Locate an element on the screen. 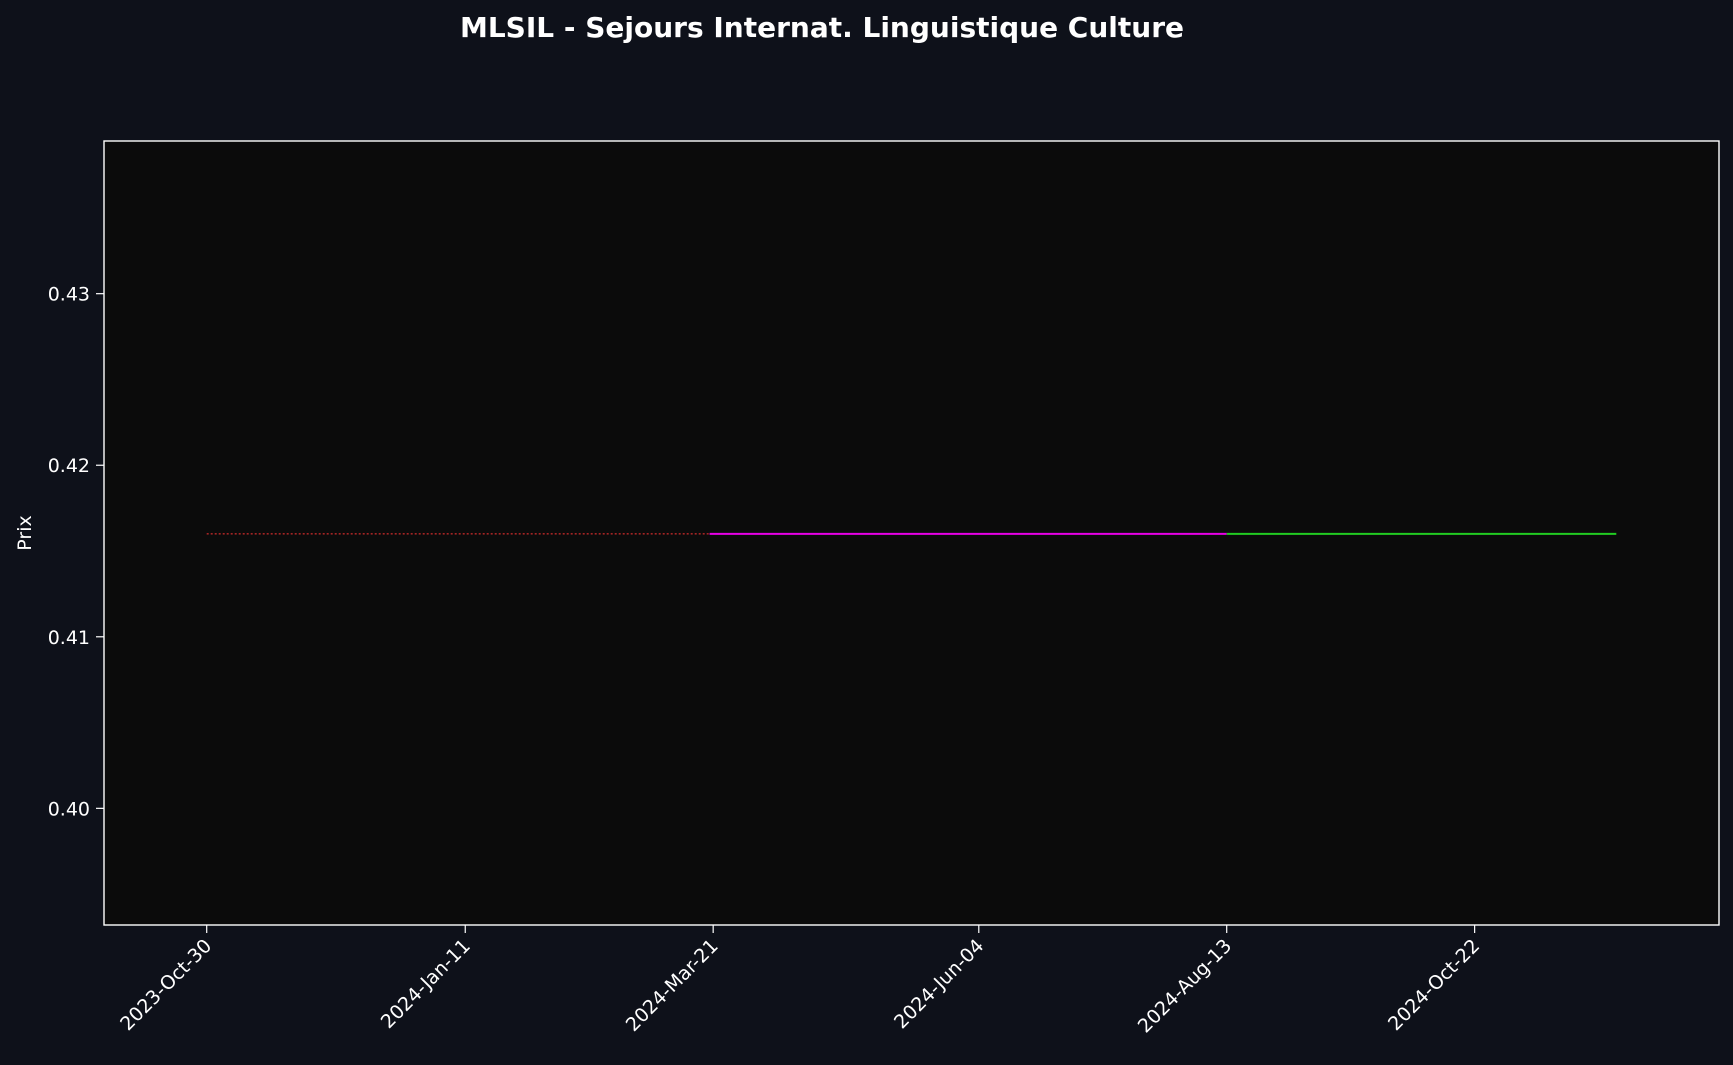 Image resolution: width=1733 pixels, height=1065 pixels. y-tick-label: 0.40 is located at coordinates (69, 809).